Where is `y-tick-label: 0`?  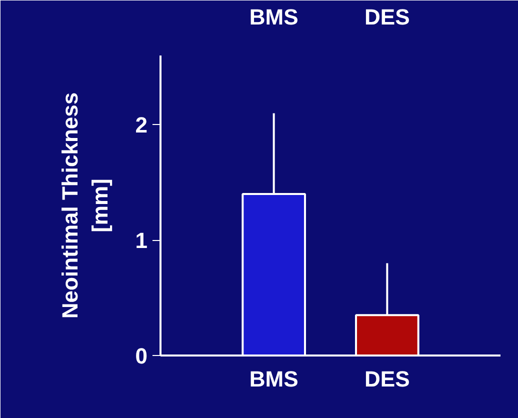
y-tick-label: 0 is located at coordinates (141, 356).